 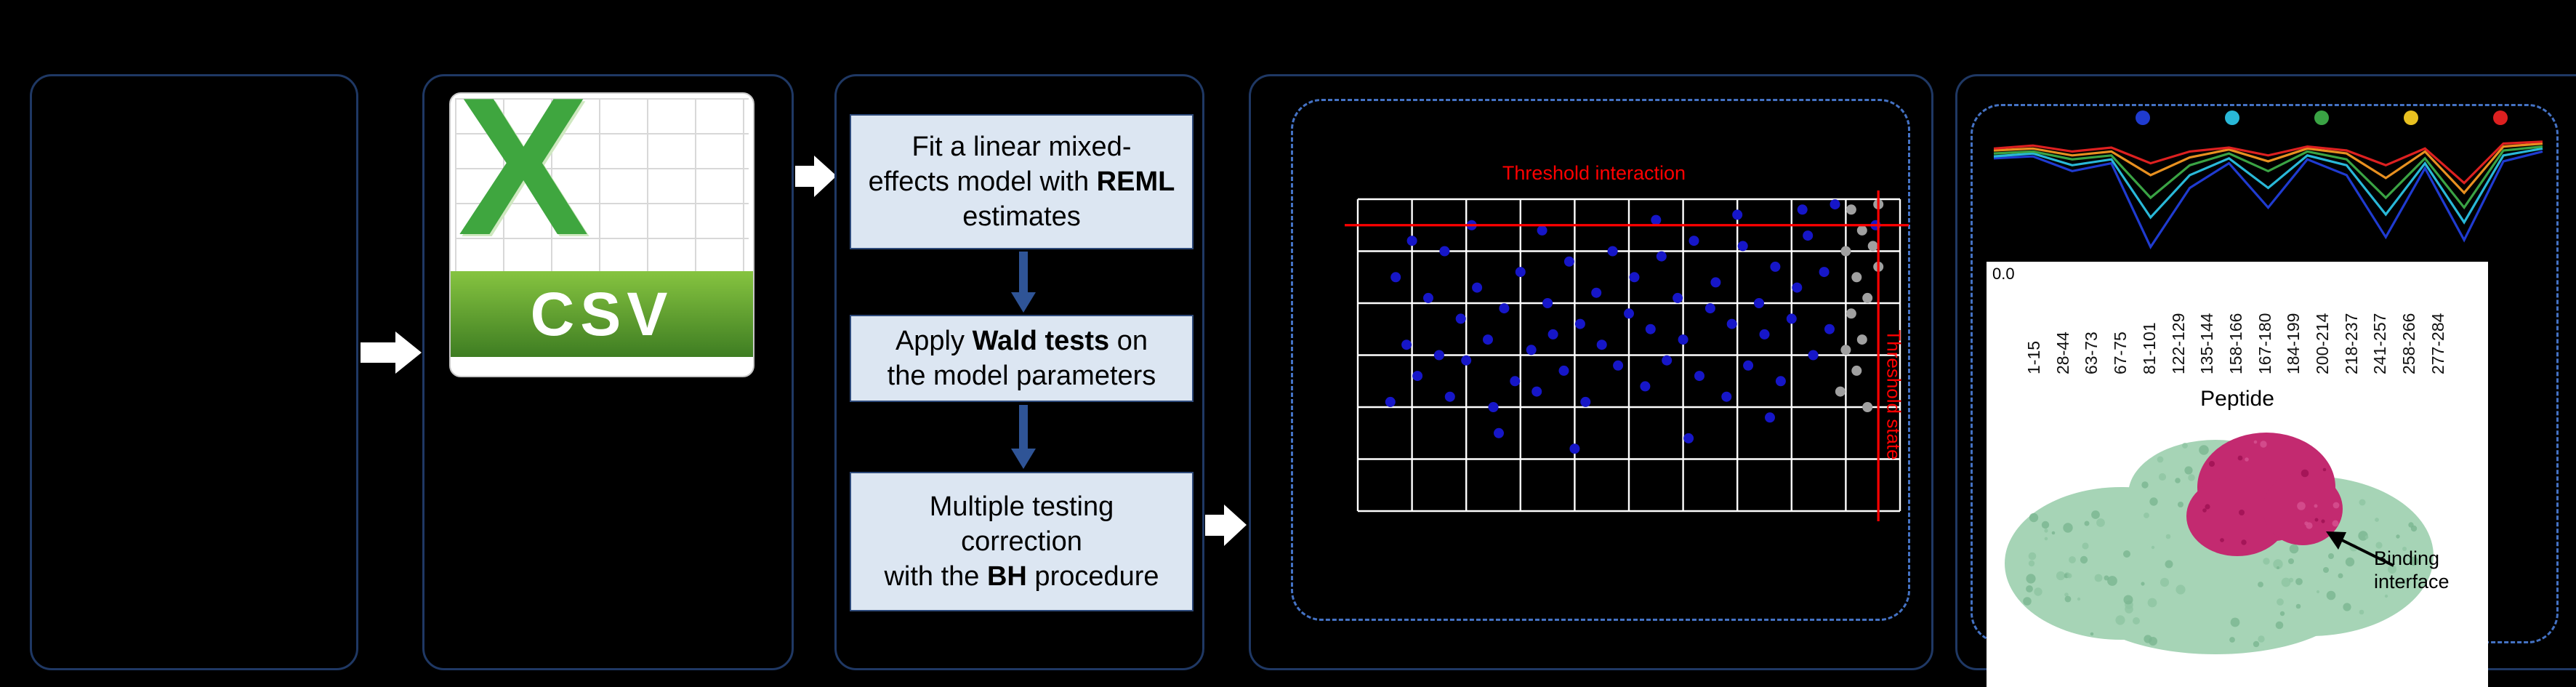 I want to click on step-text: Apply Wald tests on the model parameters, so click(x=1021, y=358).